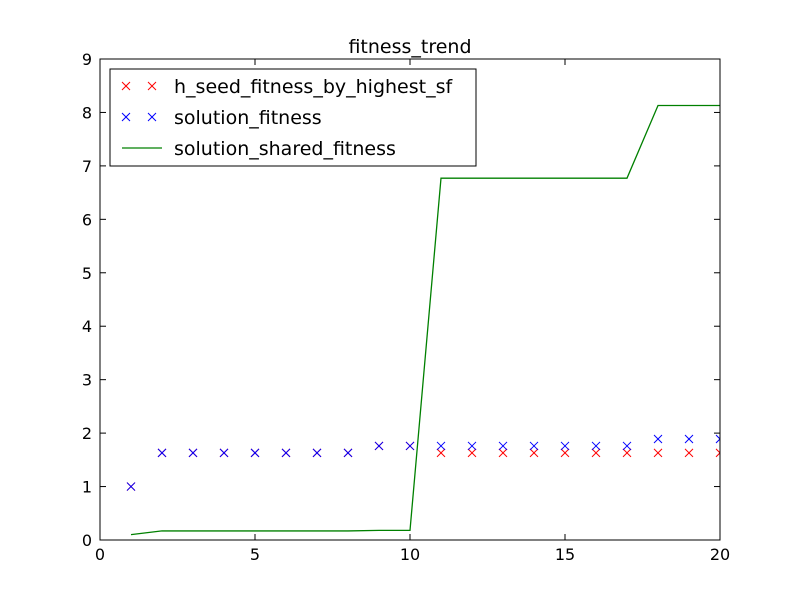 Image resolution: width=800 pixels, height=600 pixels. Describe the element at coordinates (87, 487) in the screenshot. I see `y-tick-label-1: 1` at that location.